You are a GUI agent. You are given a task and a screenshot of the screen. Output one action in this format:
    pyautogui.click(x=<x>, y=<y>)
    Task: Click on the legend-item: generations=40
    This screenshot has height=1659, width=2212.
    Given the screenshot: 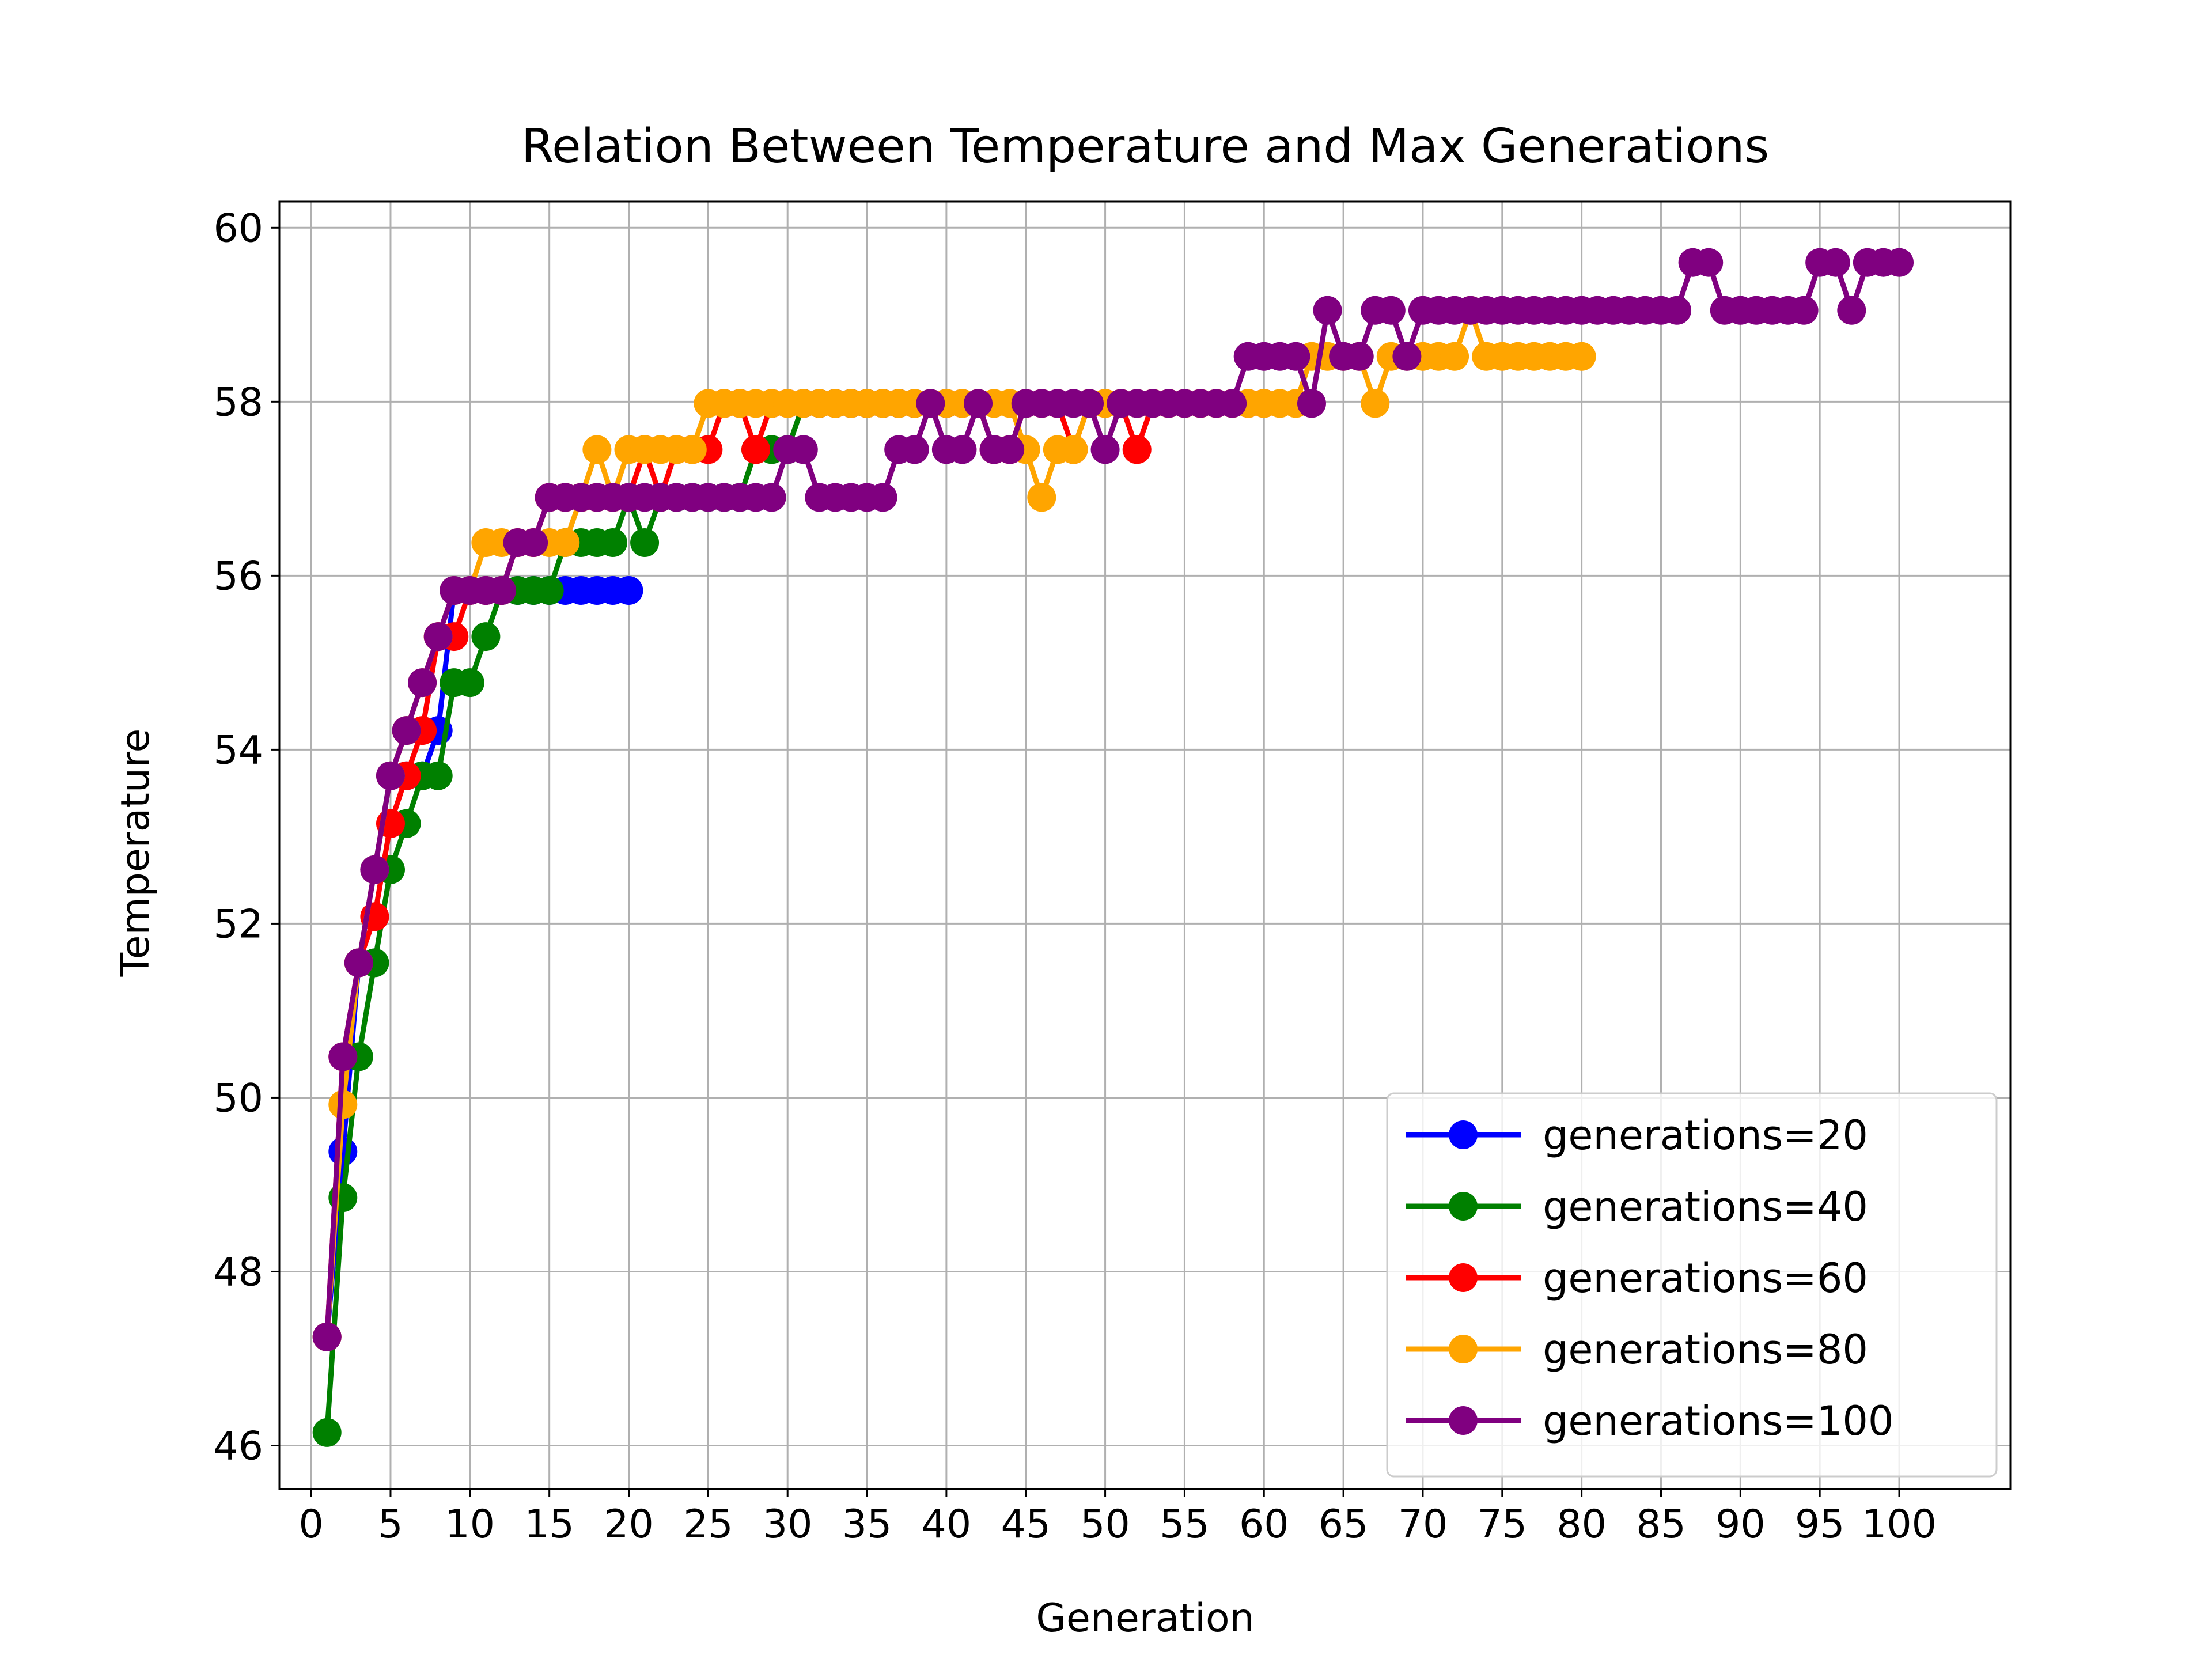 What is the action you would take?
    pyautogui.click(x=1637, y=1206)
    